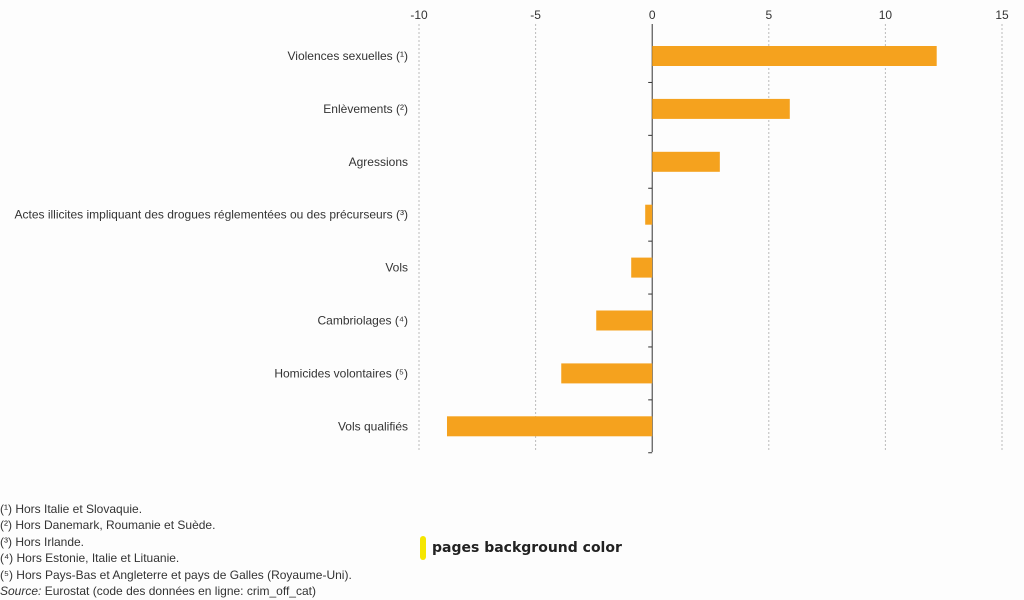 This screenshot has width=1024, height=600. Describe the element at coordinates (90, 558) in the screenshot. I see `footnote-4: (⁴) Hors Estonie, Italie et Lituanie.` at that location.